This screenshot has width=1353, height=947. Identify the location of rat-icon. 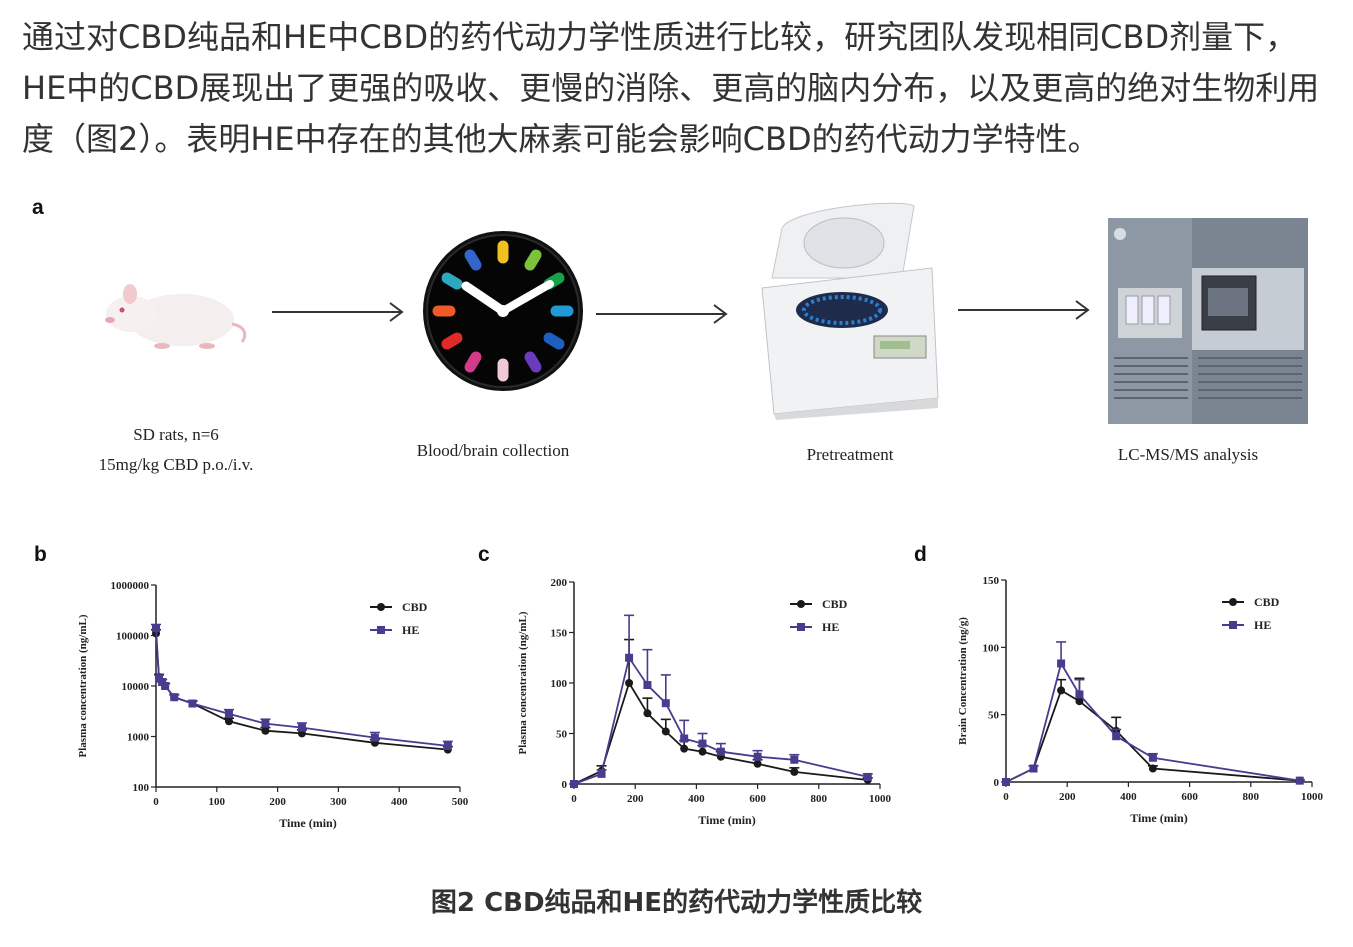
(176, 316).